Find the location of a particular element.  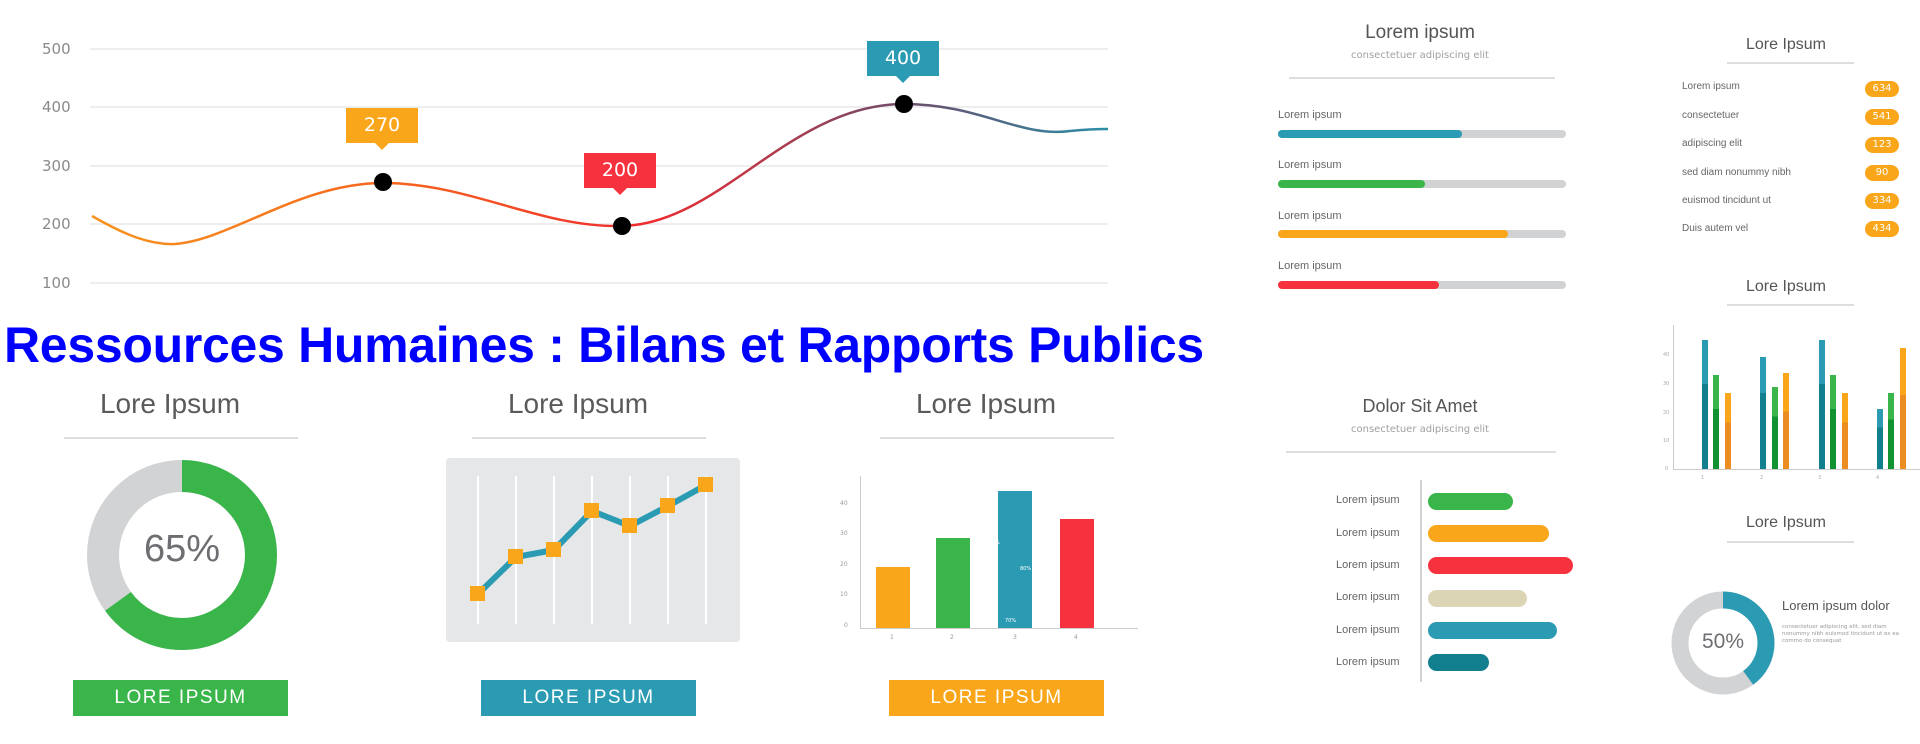

small-donut-value: 50% is located at coordinates (1723, 641).